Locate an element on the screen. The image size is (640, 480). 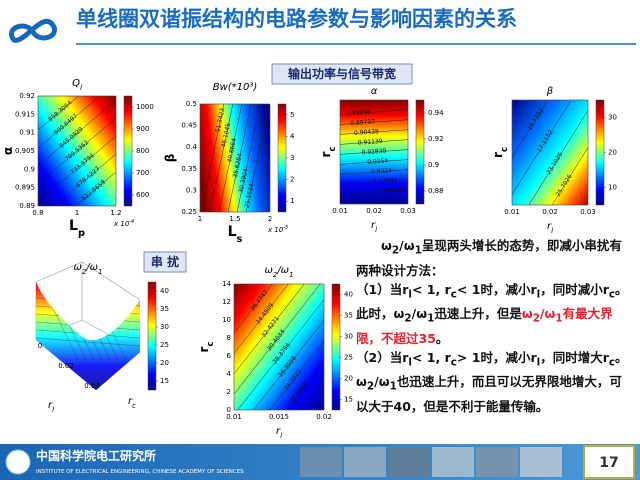
y-axis-label: rc is located at coordinates (206, 347).